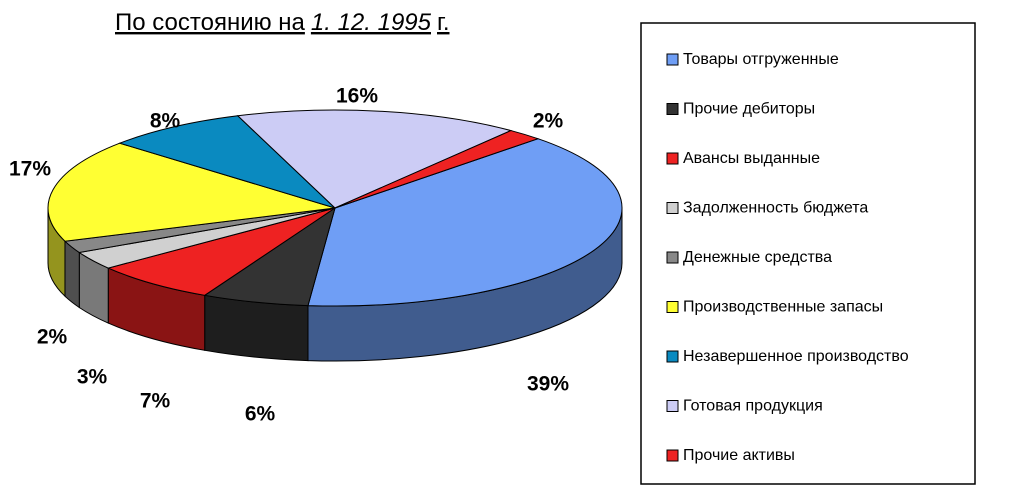 The width and height of the screenshot is (1030, 496). I want to click on title-part: г., so click(443, 22).